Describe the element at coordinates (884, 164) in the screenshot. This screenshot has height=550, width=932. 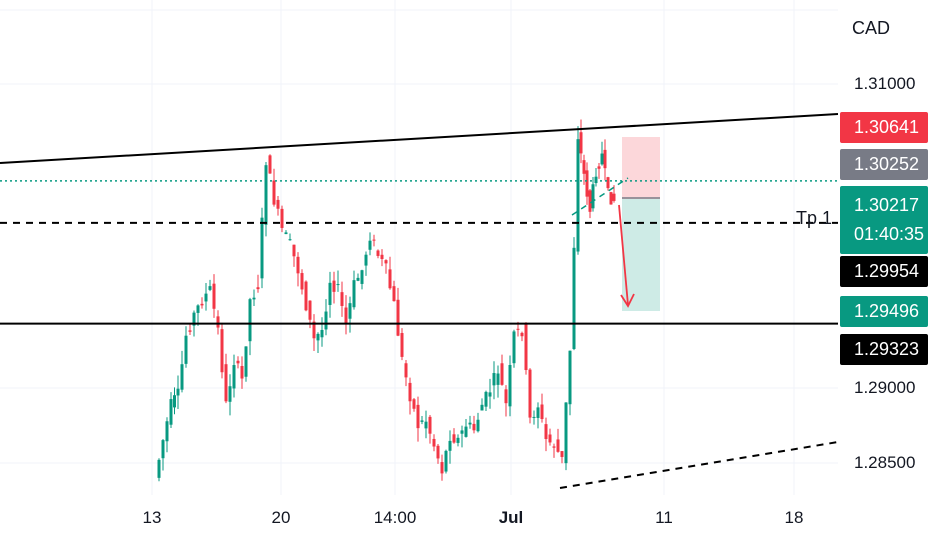
I see `position-entry-price-label: 1.30252` at that location.